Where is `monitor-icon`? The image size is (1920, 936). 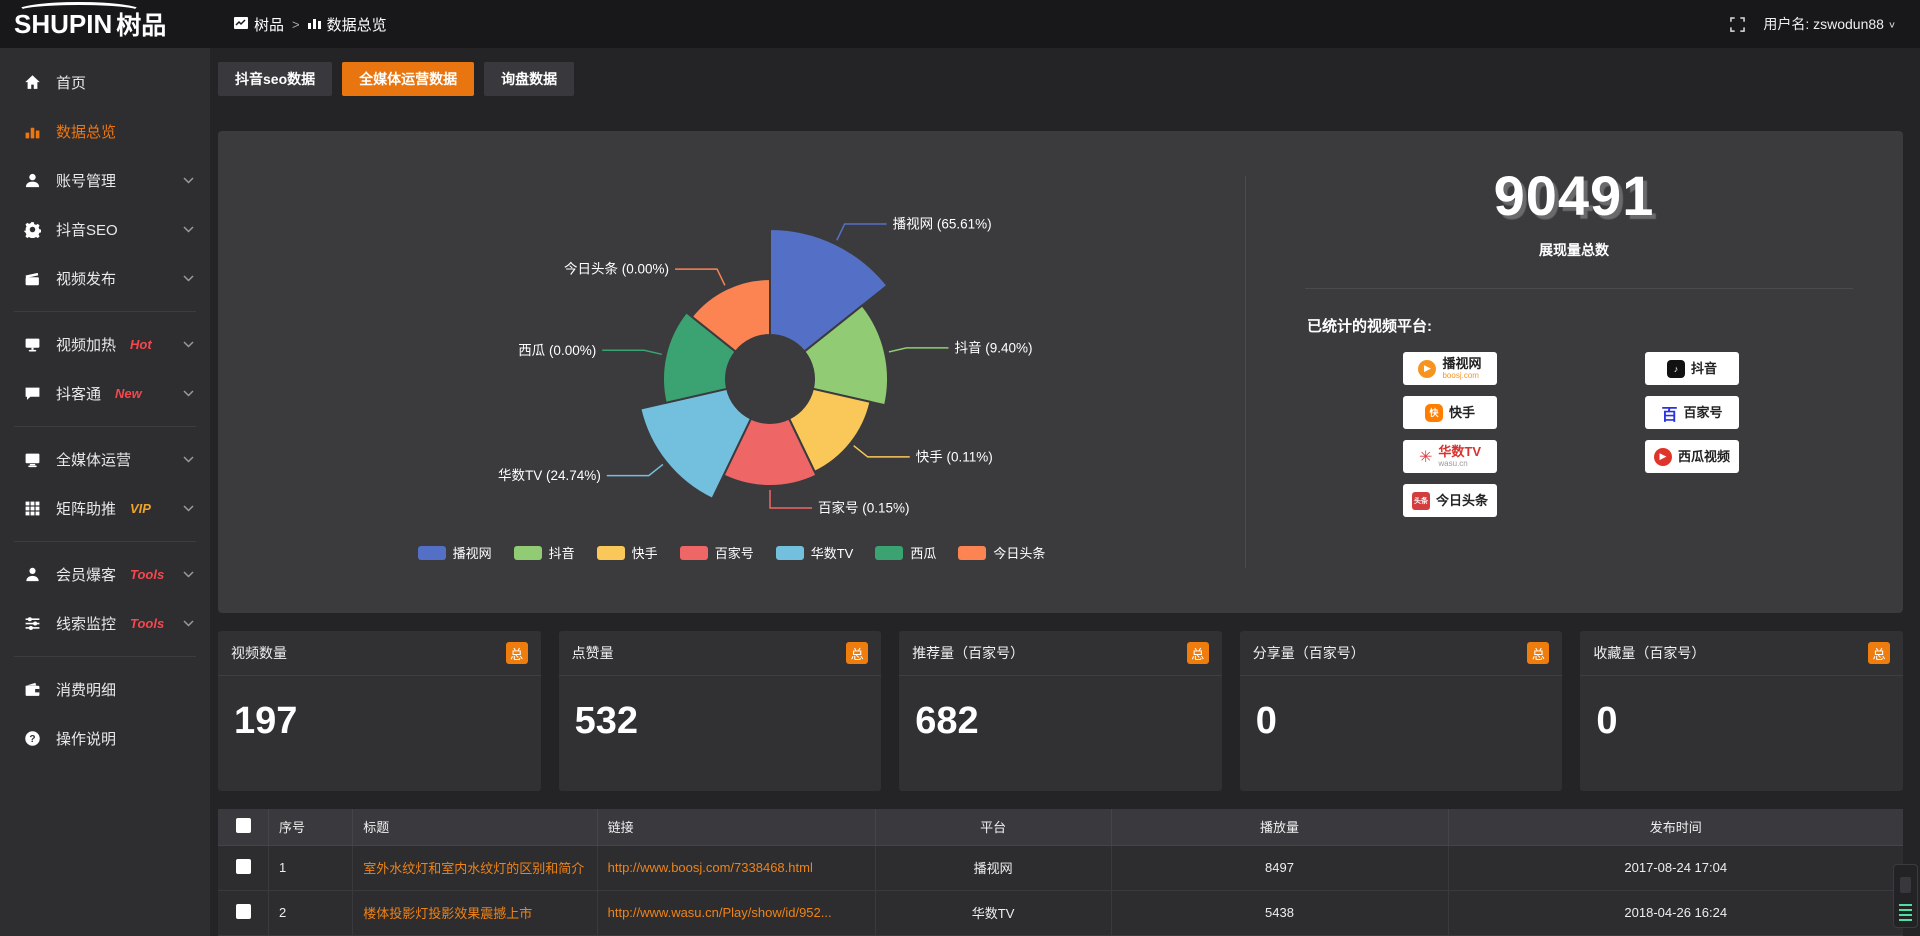
monitor-icon is located at coordinates (32, 344).